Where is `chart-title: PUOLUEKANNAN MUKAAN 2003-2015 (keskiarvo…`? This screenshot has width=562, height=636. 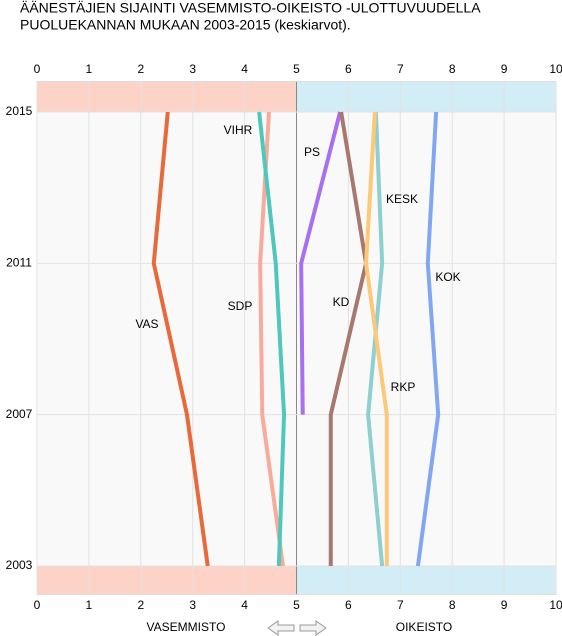 chart-title: PUOLUEKANNAN MUKAAN 2003-2015 (keskiarvo… is located at coordinates (185, 25).